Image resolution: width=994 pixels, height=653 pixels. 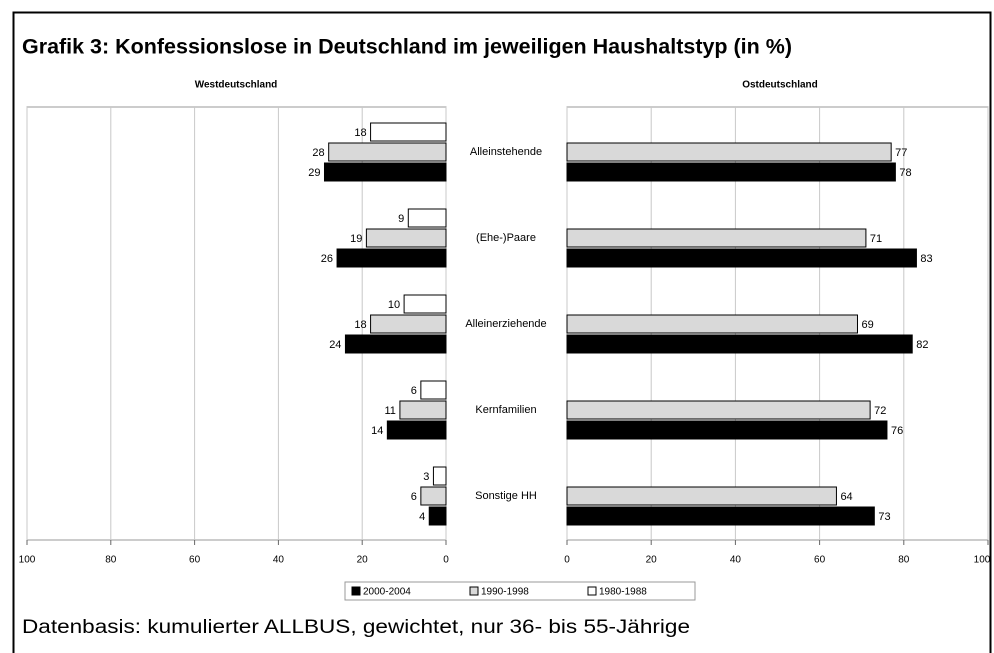 I want to click on value-label: 24, so click(x=335, y=345).